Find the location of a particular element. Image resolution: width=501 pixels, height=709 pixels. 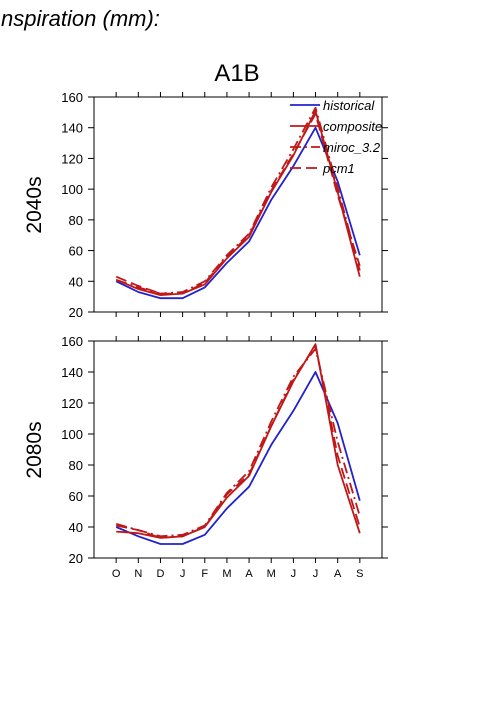

row-label-2040s: 2040s is located at coordinates (34, 204).